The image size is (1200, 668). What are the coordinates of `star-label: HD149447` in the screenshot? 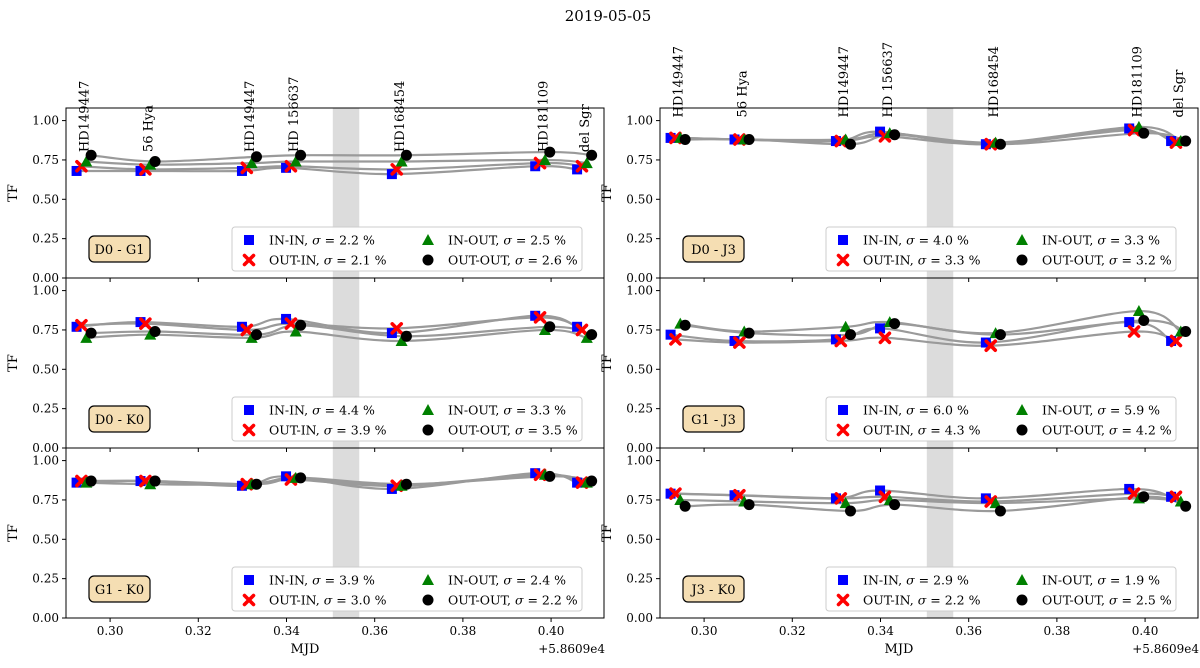 It's located at (250, 116).